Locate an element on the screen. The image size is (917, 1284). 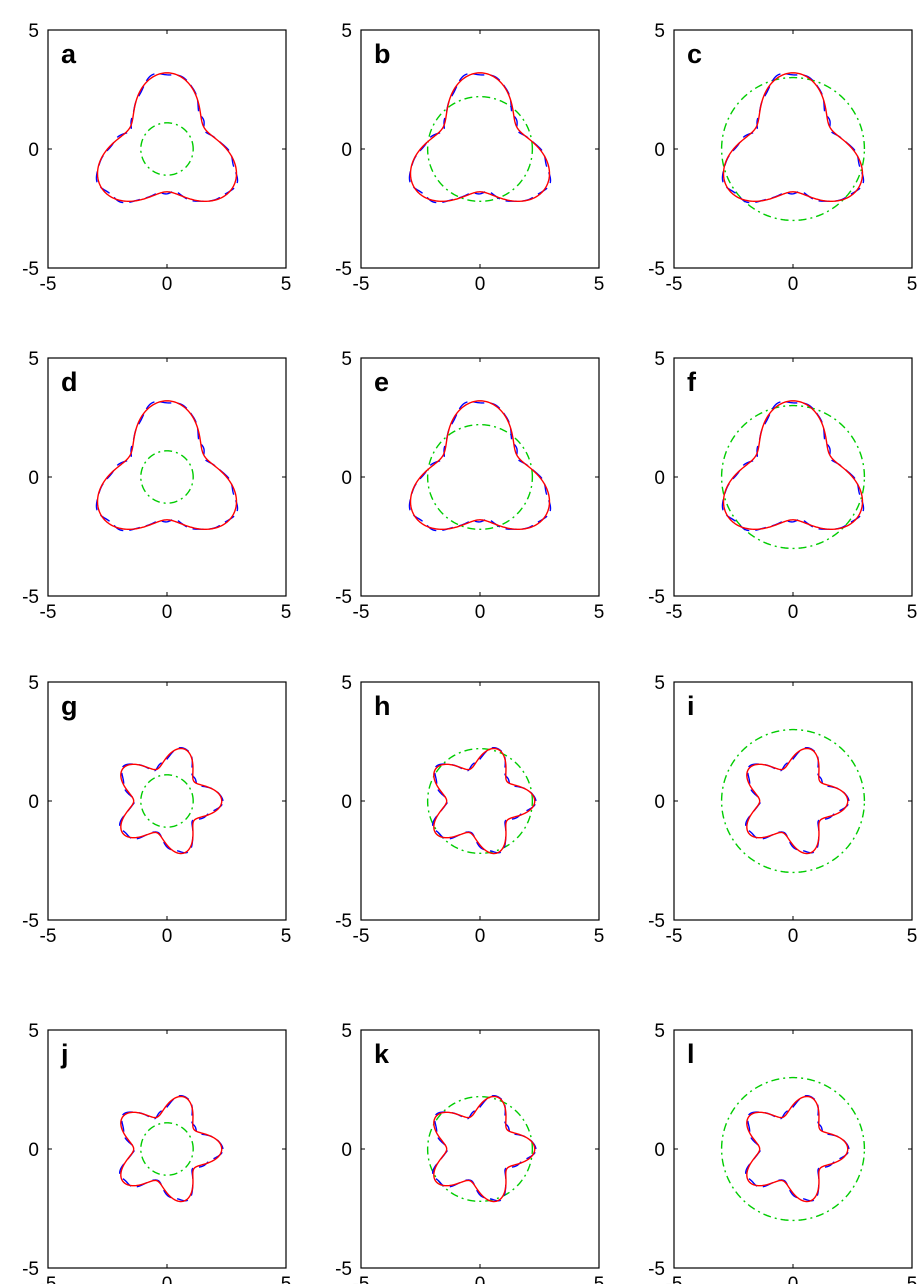
panel-c: -5 0 5 -5 0 5 c is located at coordinates (782, 158).